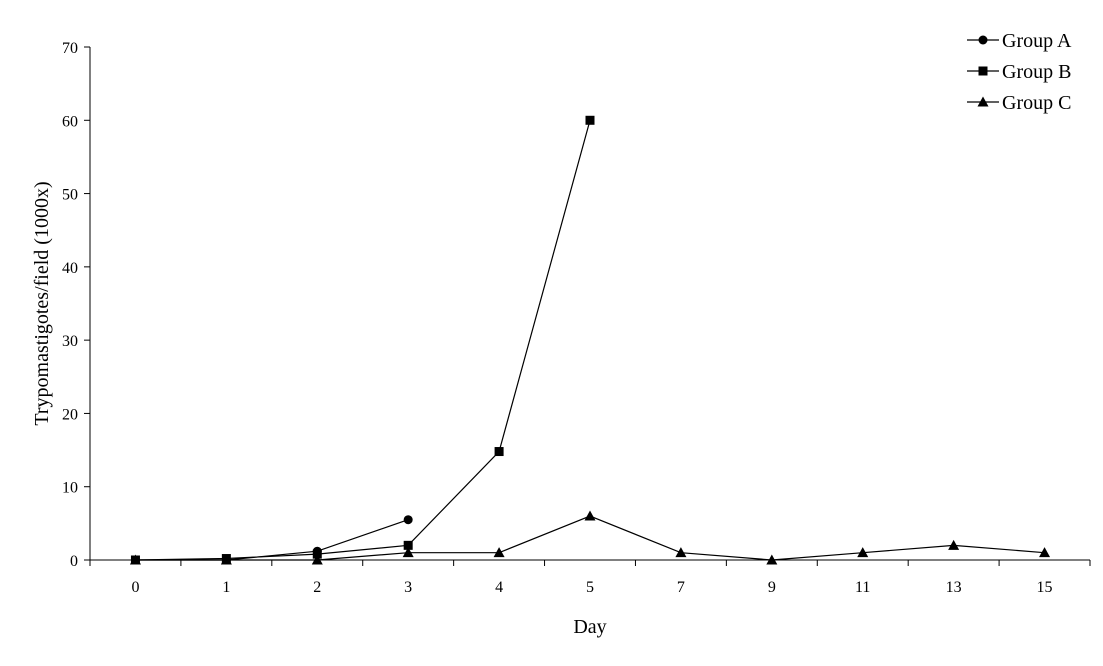  I want to click on y-tick-label: 40, so click(70, 268).